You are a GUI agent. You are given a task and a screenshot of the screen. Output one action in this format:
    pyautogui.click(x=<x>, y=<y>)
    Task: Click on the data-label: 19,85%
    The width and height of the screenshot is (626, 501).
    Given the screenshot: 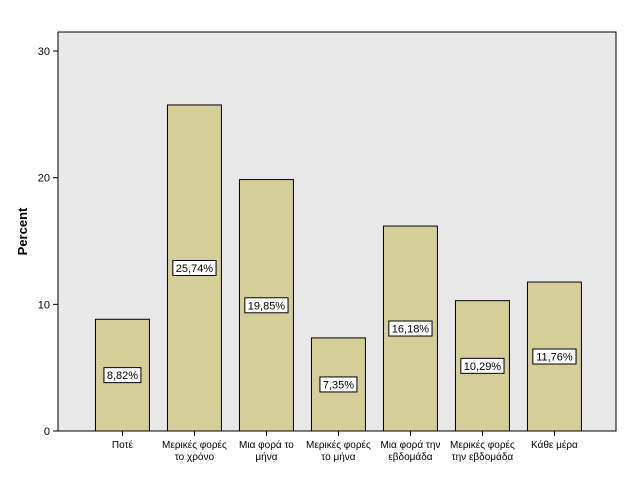 What is the action you would take?
    pyautogui.click(x=267, y=306)
    